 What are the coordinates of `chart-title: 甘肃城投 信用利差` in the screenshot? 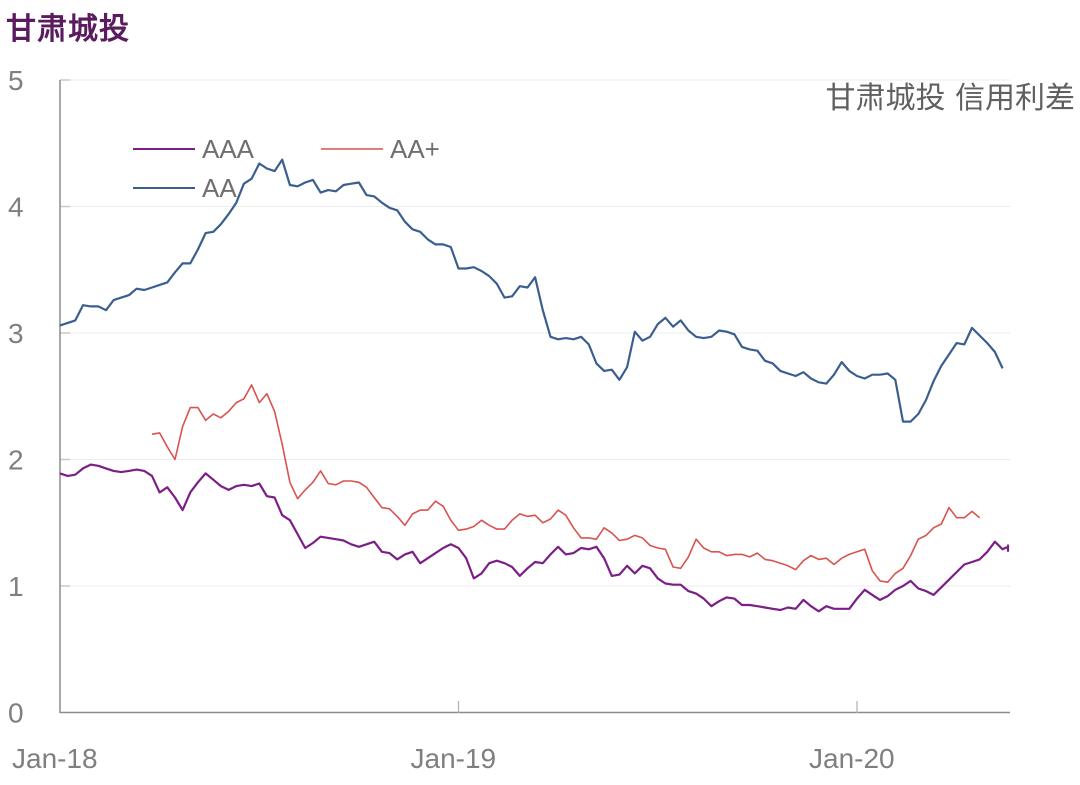 It's located at (950, 98).